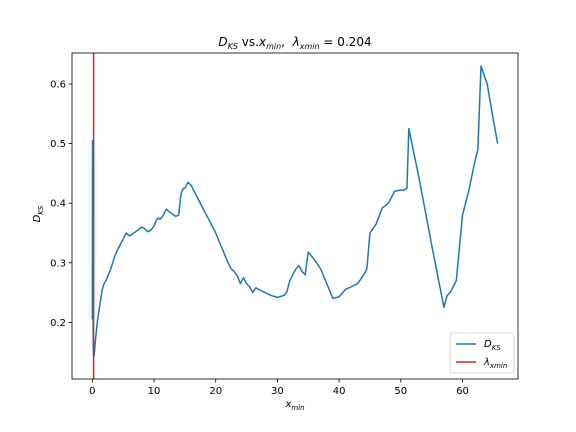 The height and width of the screenshot is (432, 576). I want to click on y-tick-label-0.2: 0.2, so click(58, 323).